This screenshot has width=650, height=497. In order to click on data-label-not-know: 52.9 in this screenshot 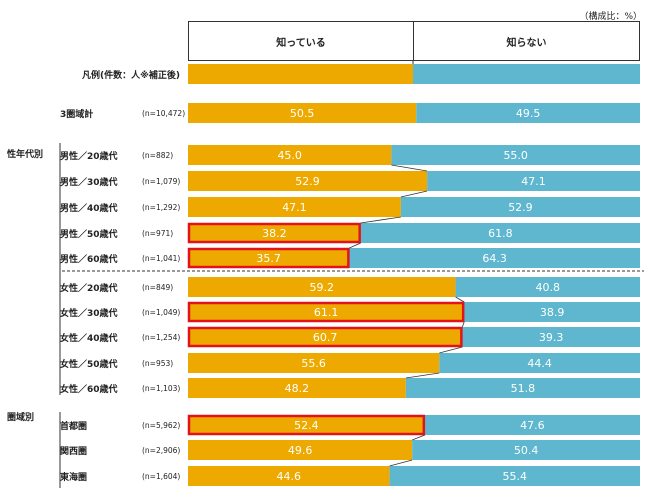, I will do `click(520, 207)`.